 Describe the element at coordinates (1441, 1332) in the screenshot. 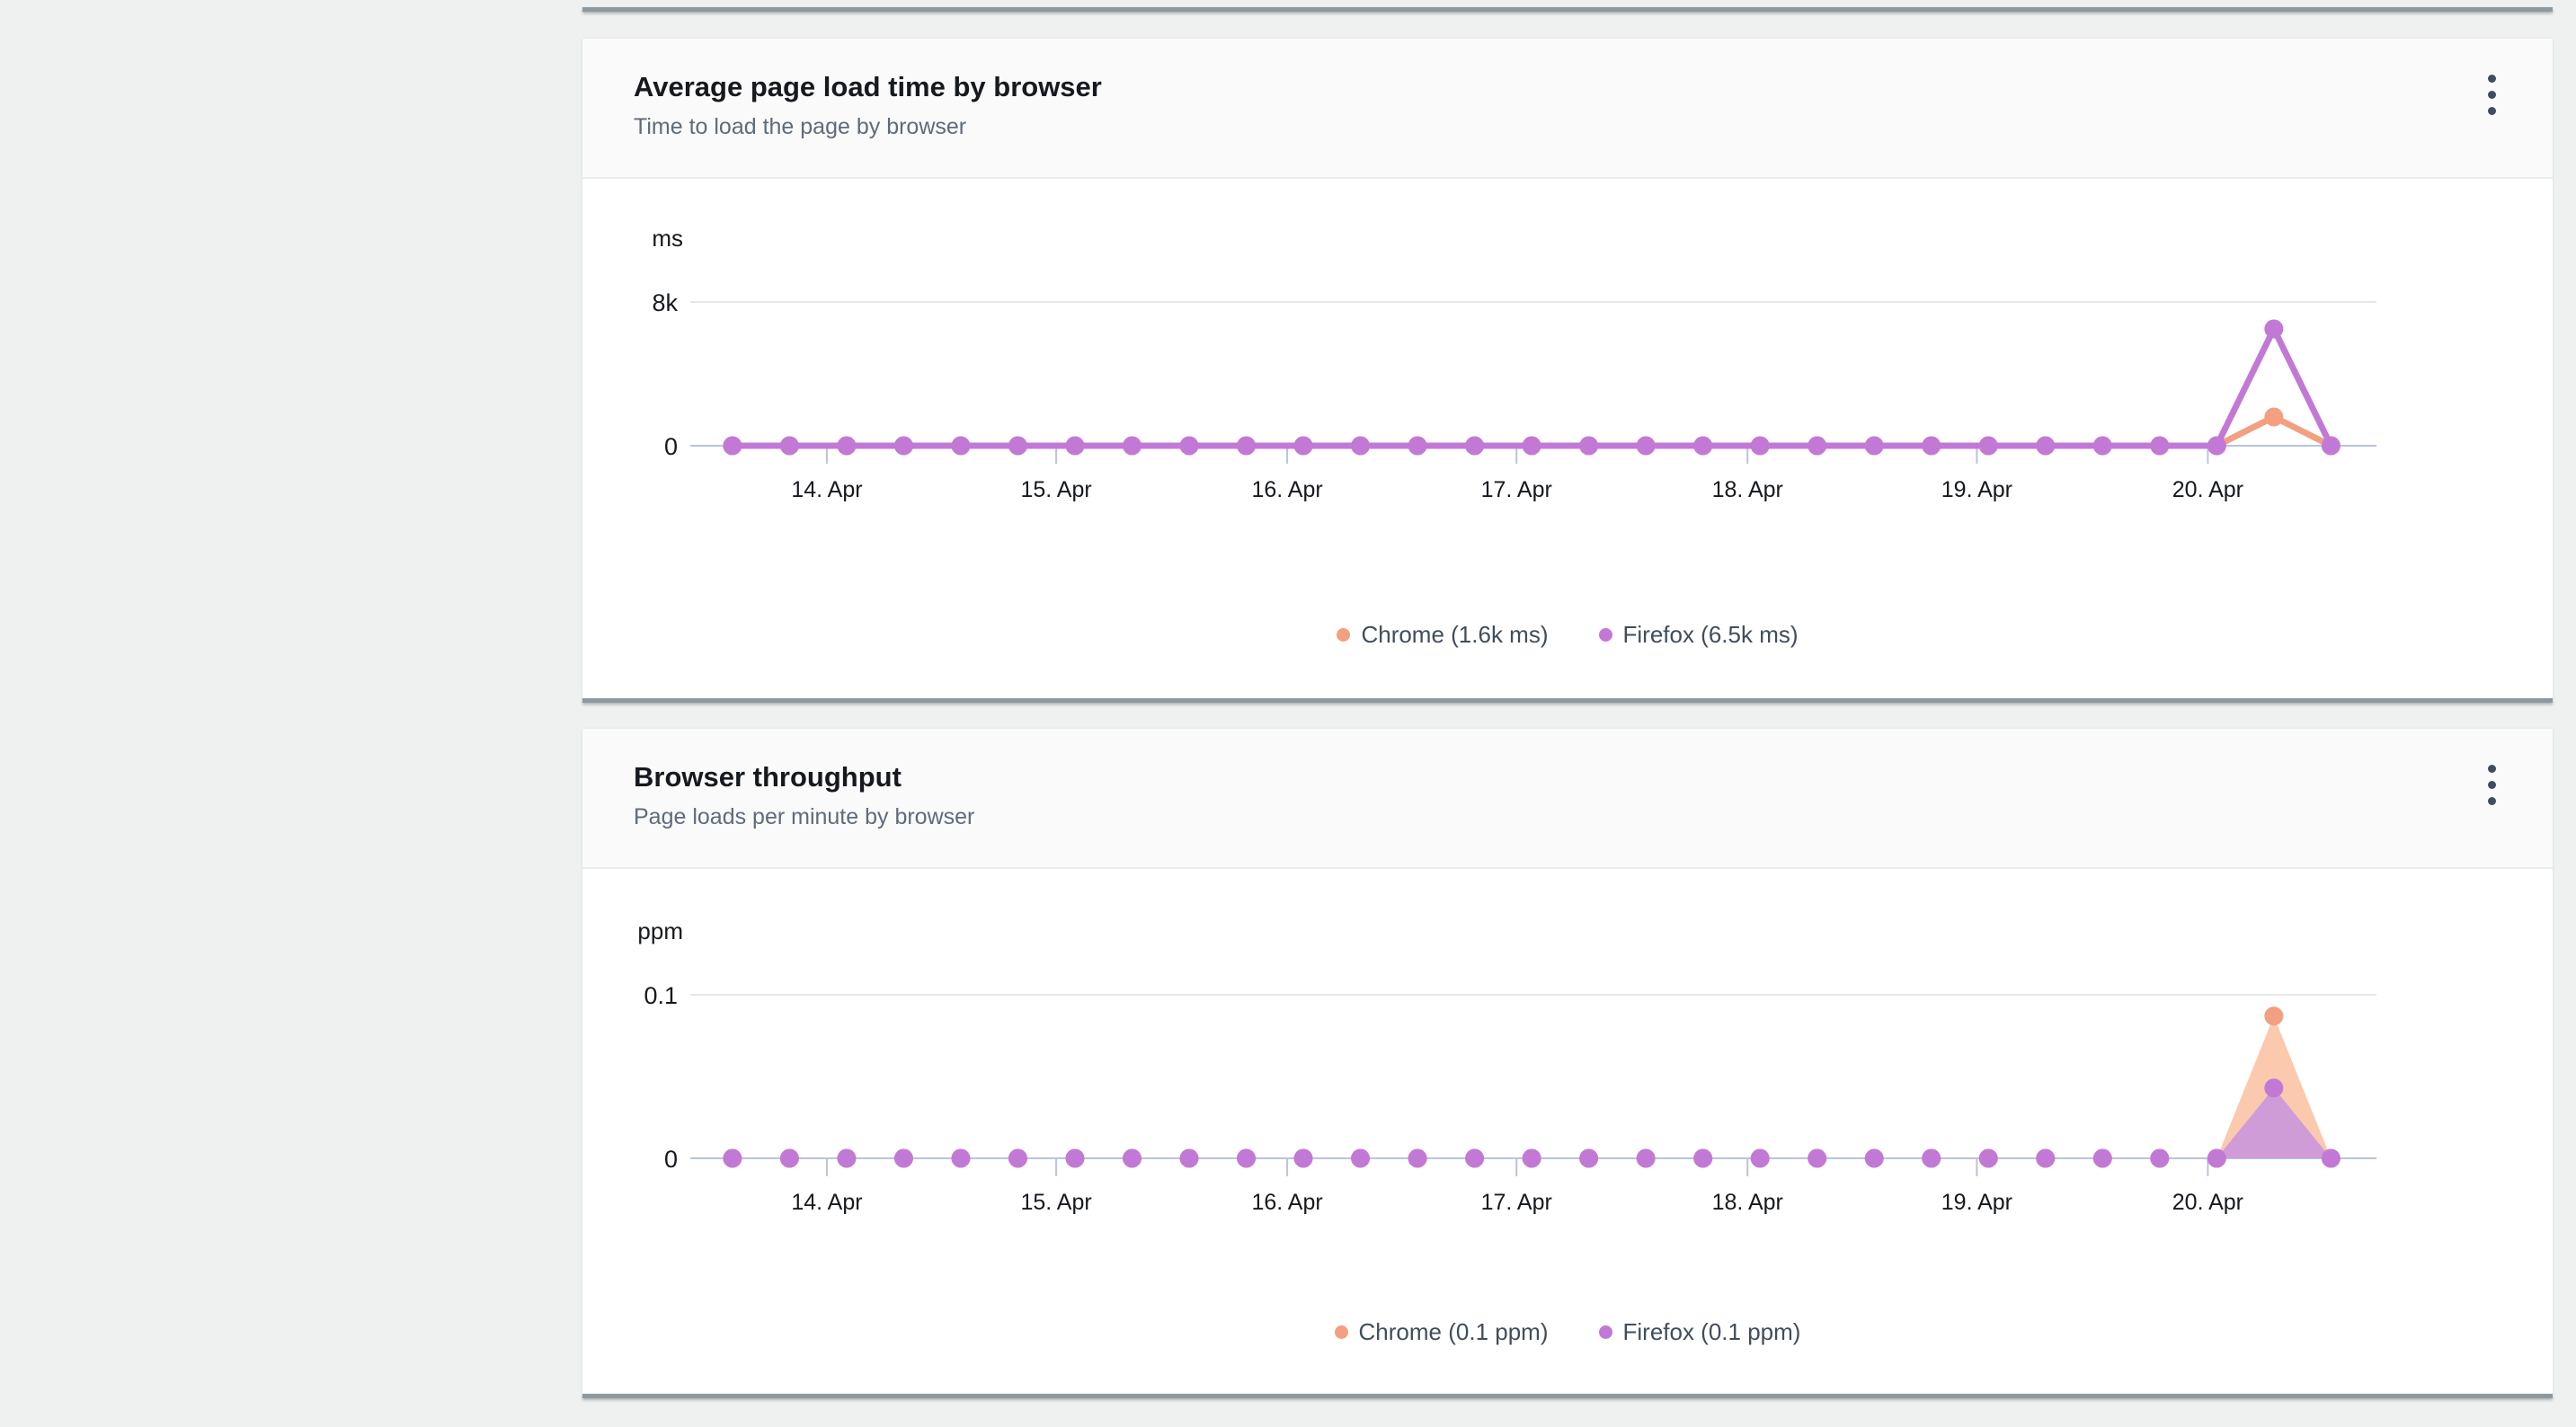

I see `legend-item: Chrome (0.1 ppm)` at that location.